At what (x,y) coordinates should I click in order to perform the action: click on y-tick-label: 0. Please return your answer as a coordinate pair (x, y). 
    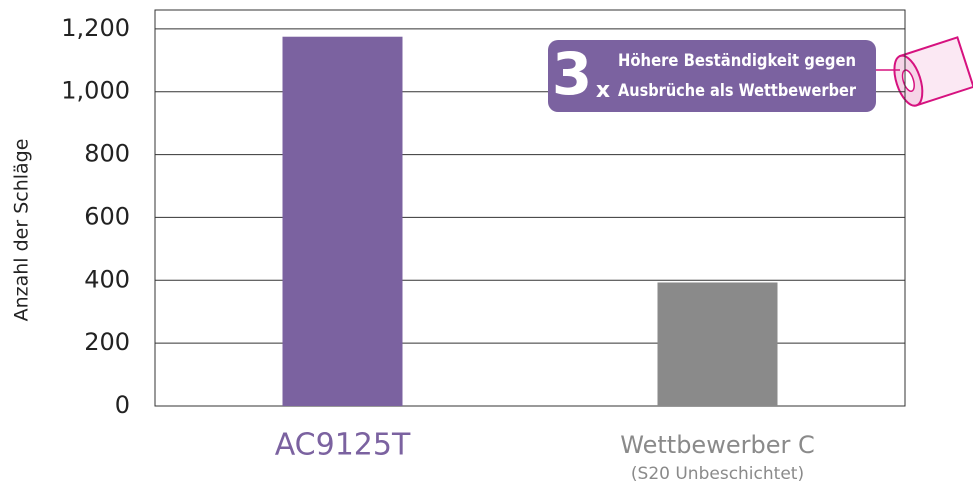
    Looking at the image, I should click on (122, 405).